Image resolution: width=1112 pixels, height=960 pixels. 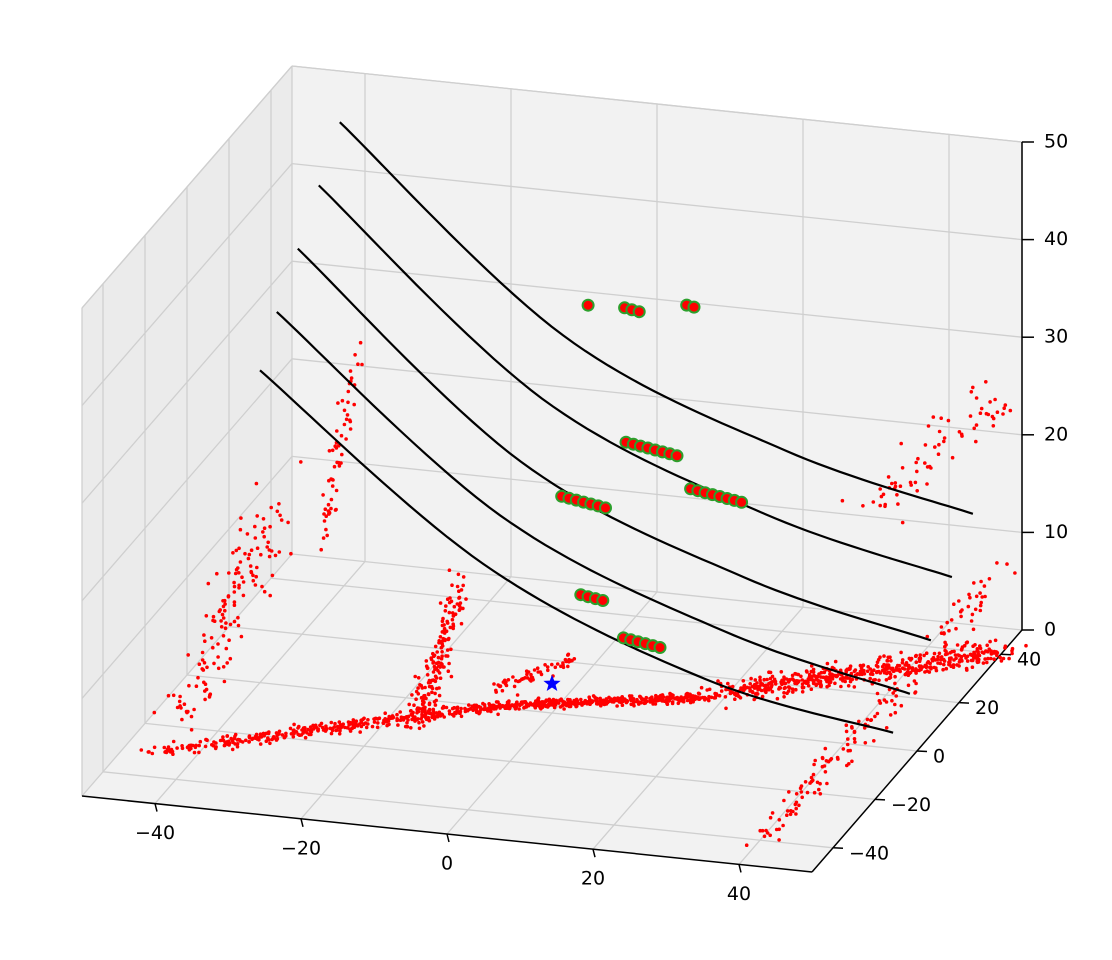 I want to click on x-tick-label: 40, so click(x=739, y=894).